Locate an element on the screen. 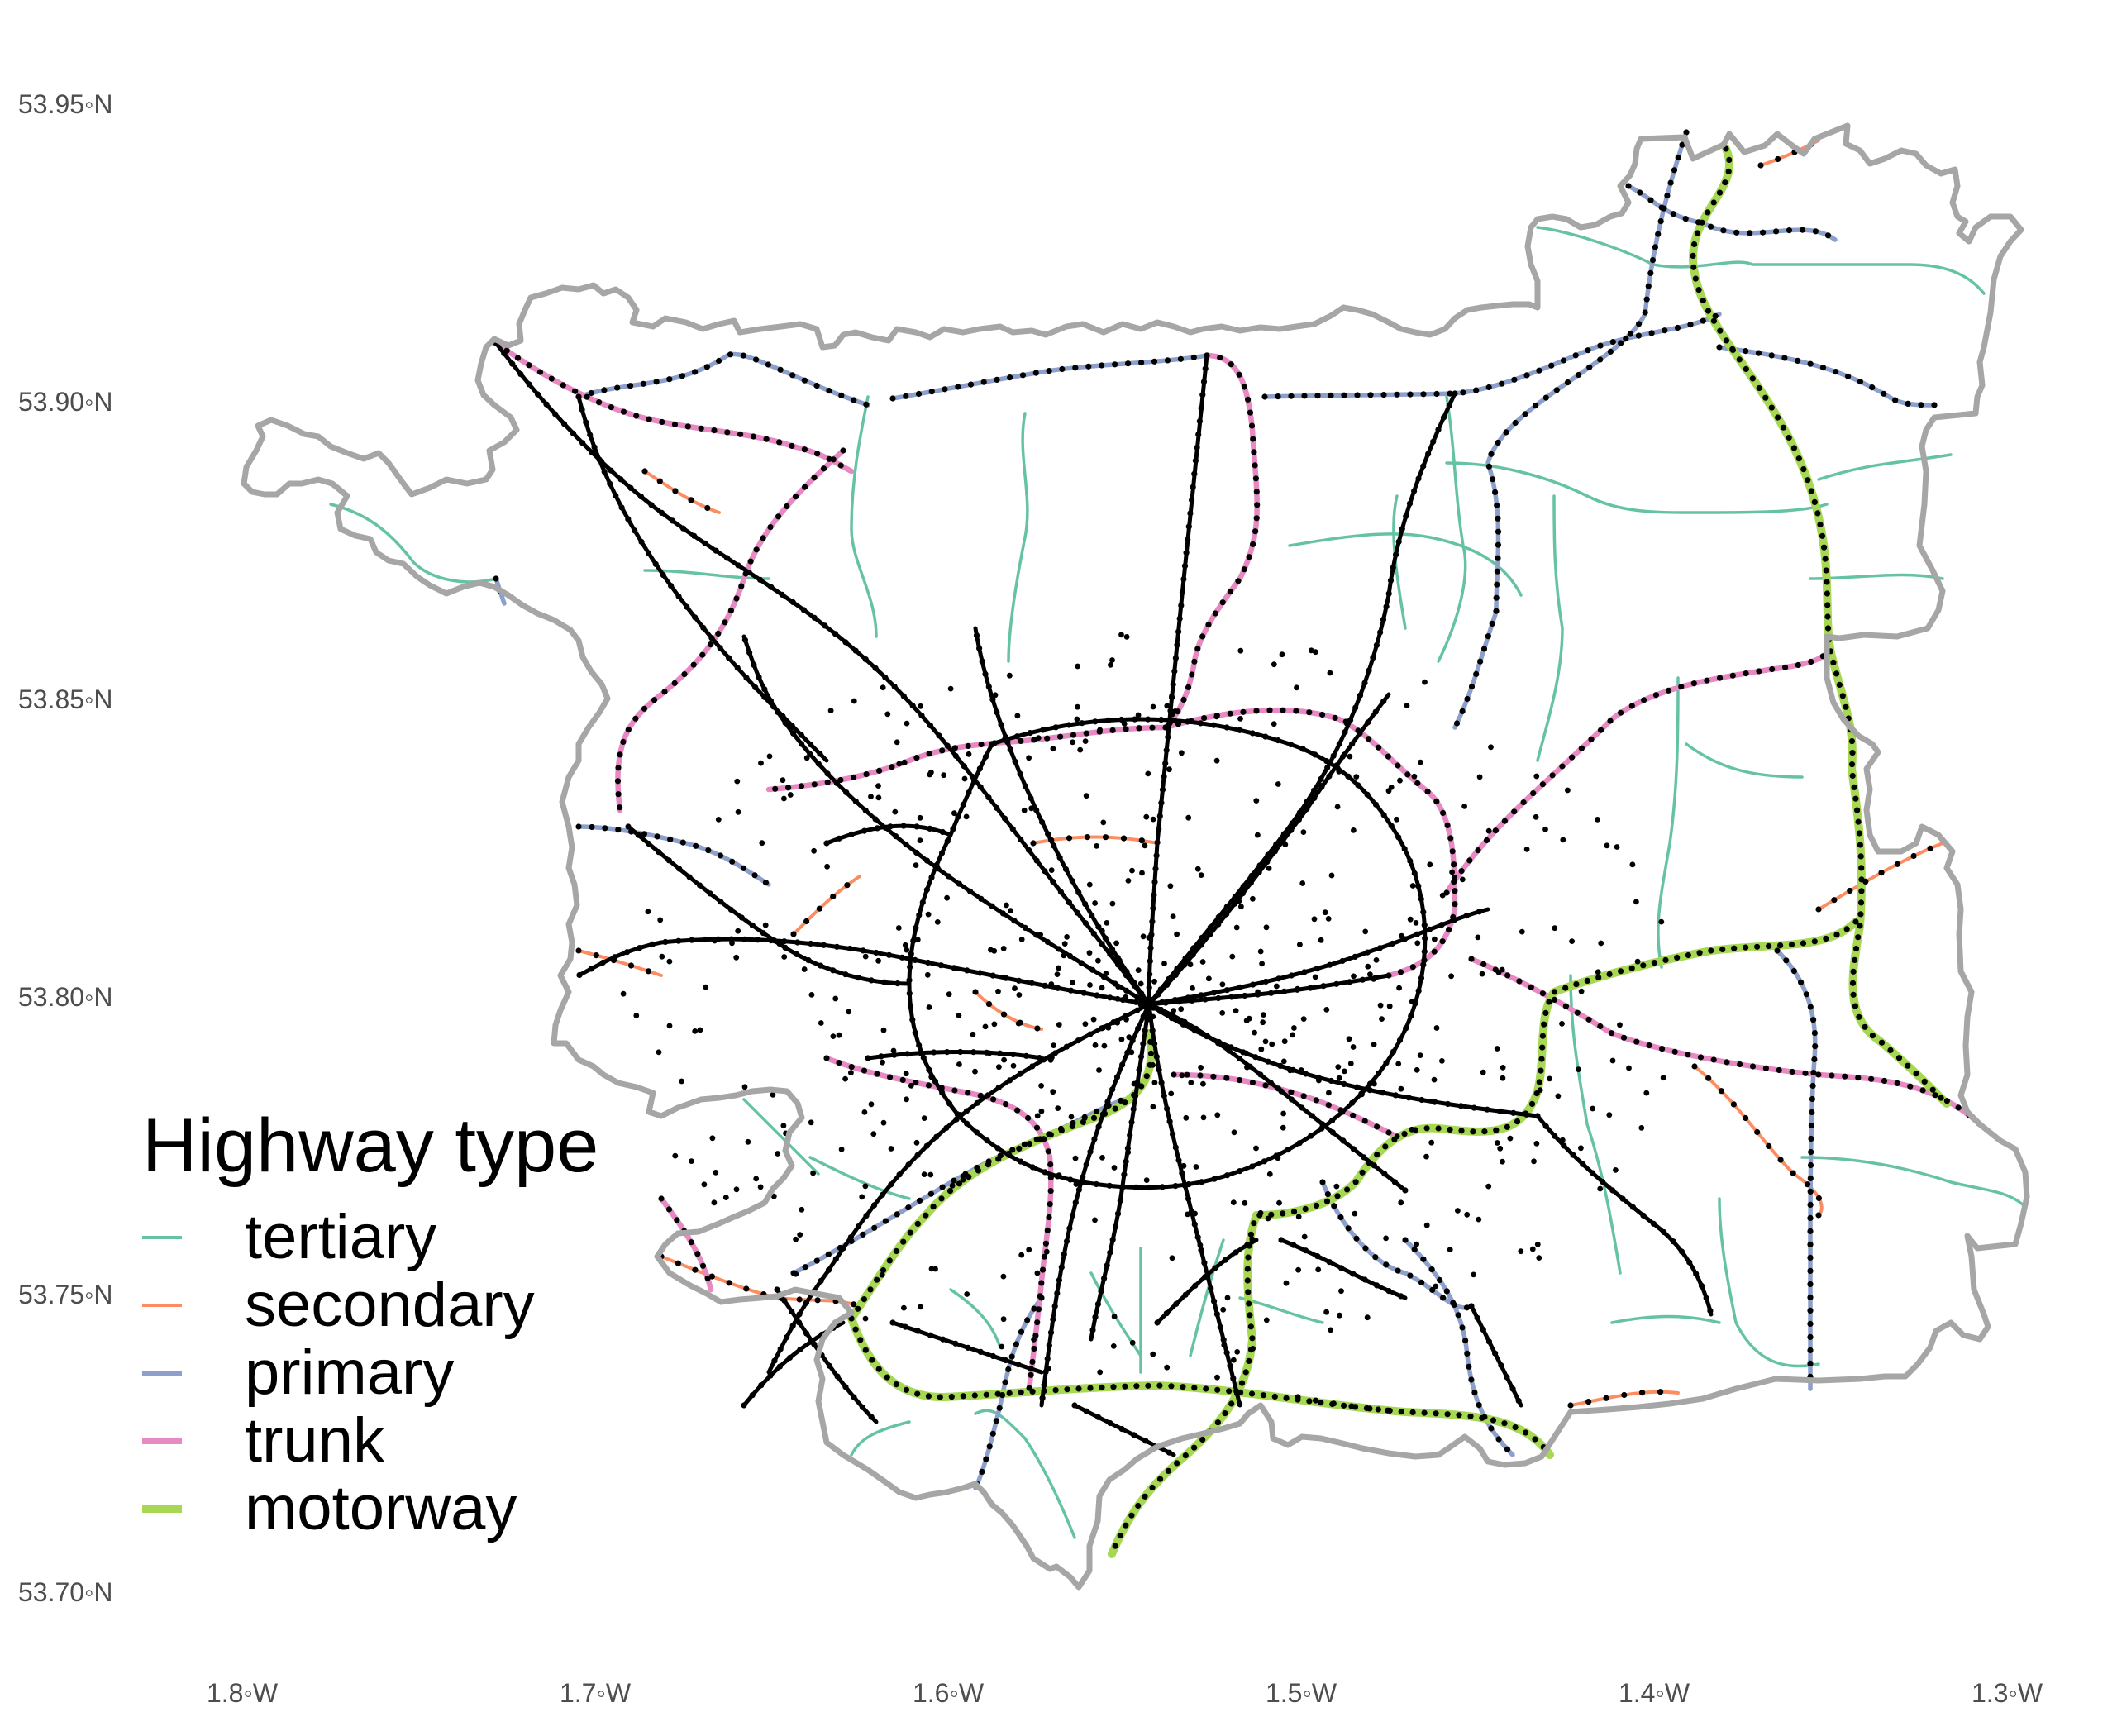  secondary-road is located at coordinates (682, 492).